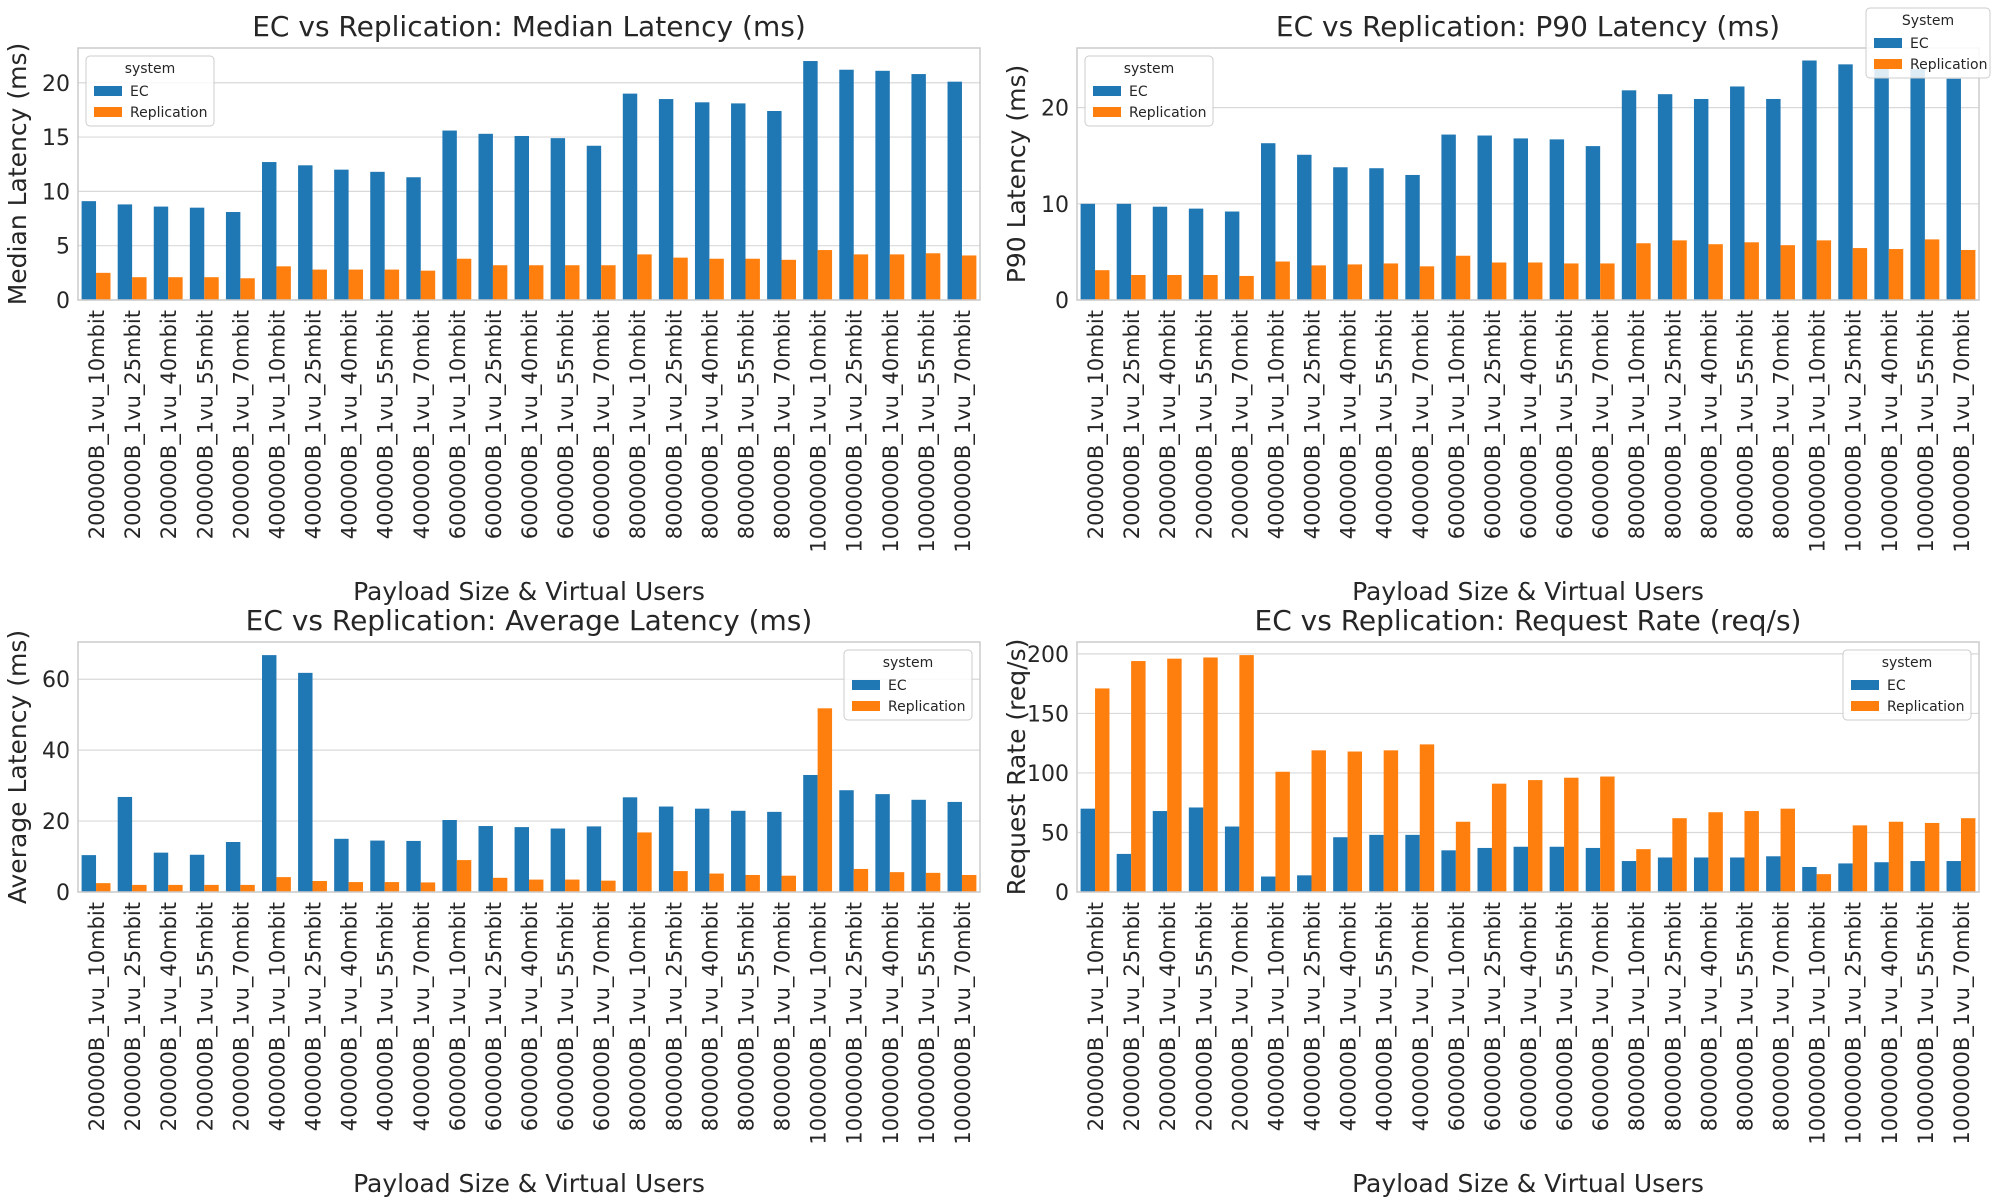 The image size is (1997, 1198). What do you see at coordinates (530, 424) in the screenshot?
I see `x-tick-label: 600000B_1vu_40mbit` at bounding box center [530, 424].